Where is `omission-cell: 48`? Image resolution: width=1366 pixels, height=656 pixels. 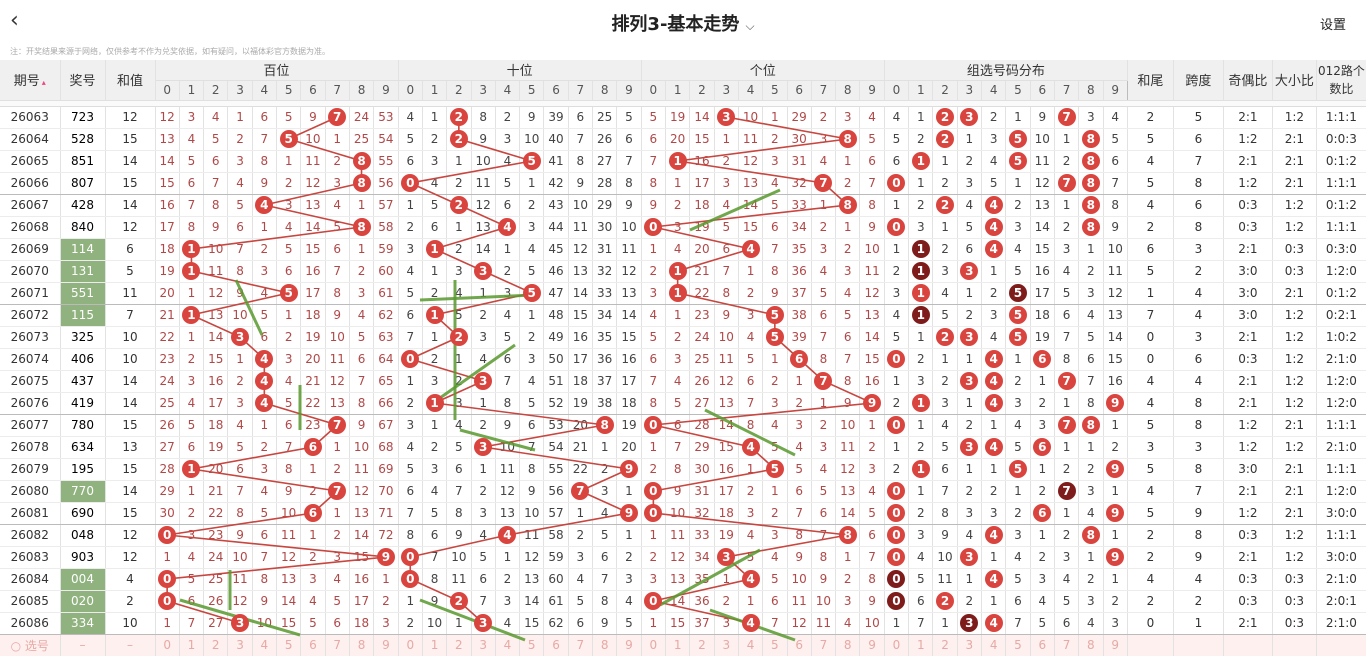
omission-cell: 48 is located at coordinates (556, 315).